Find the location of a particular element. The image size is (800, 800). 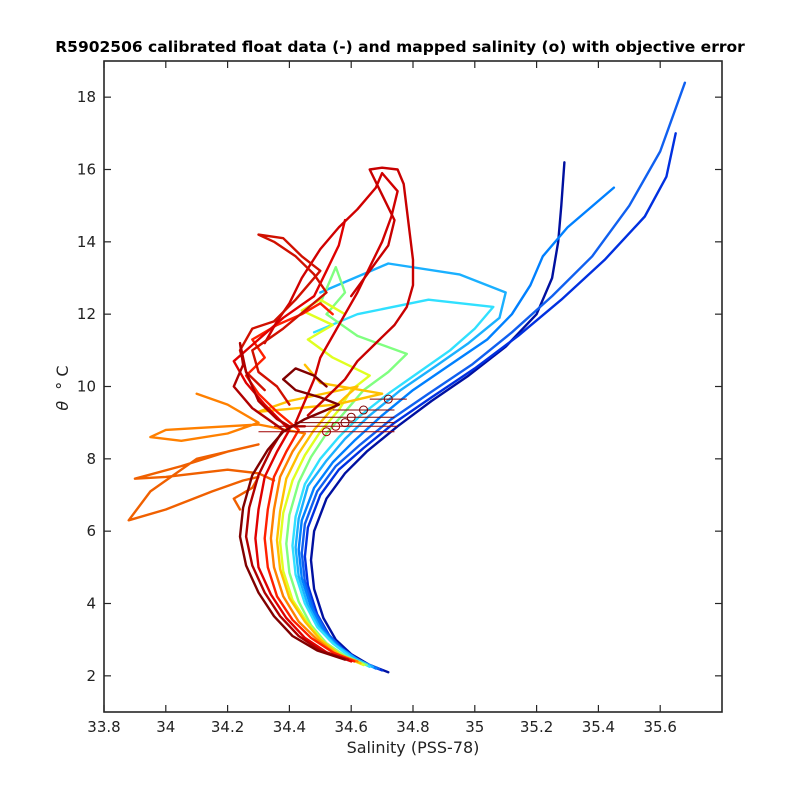

x-tick-label: 34 is located at coordinates (165, 727).